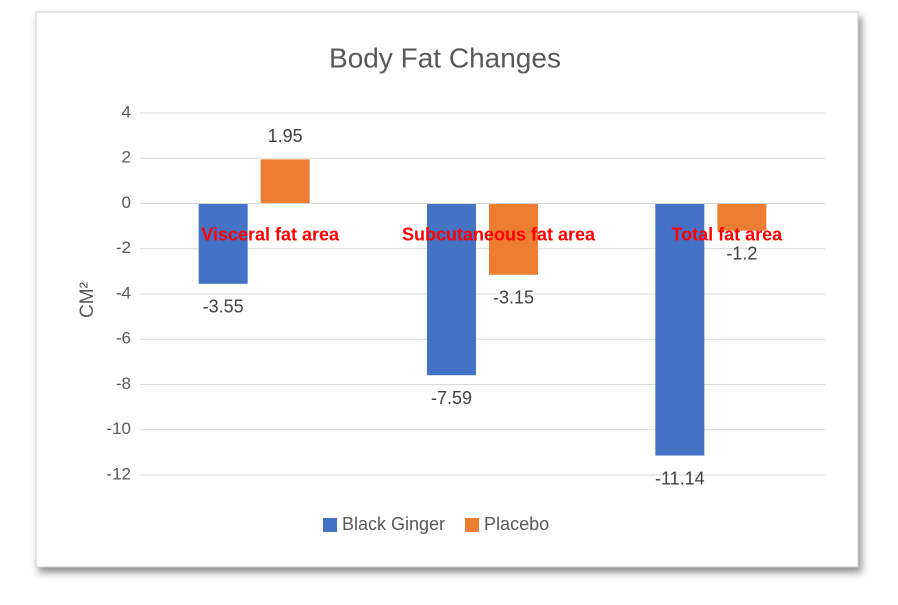 This screenshot has height=605, width=898. What do you see at coordinates (118, 428) in the screenshot?
I see `y-tick-label: -10` at bounding box center [118, 428].